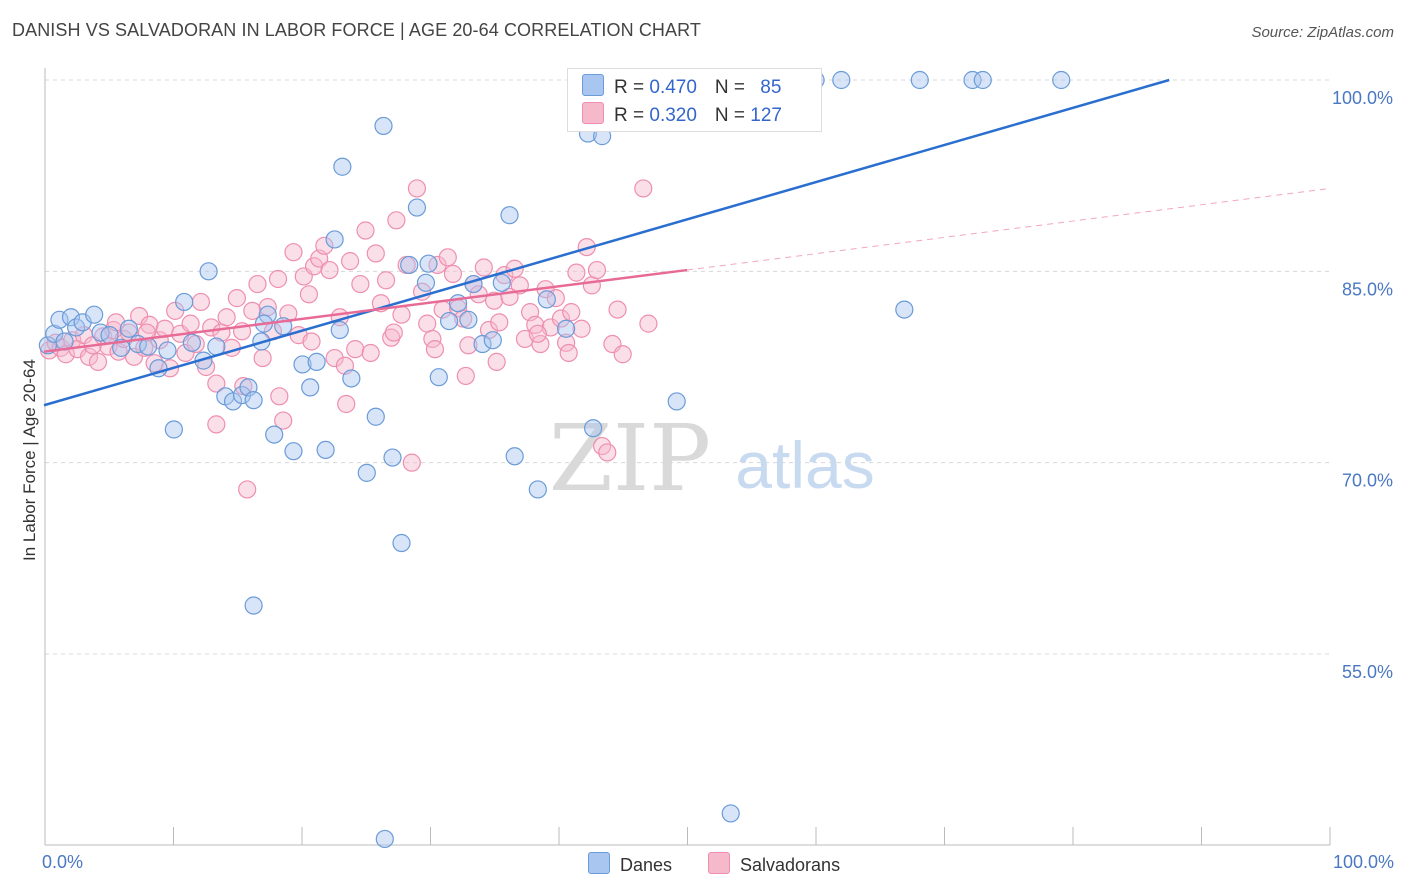 This screenshot has width=1406, height=892. Describe the element at coordinates (1008, 229) in the screenshot. I see `salvadorans-trend-extrapolated` at that location.